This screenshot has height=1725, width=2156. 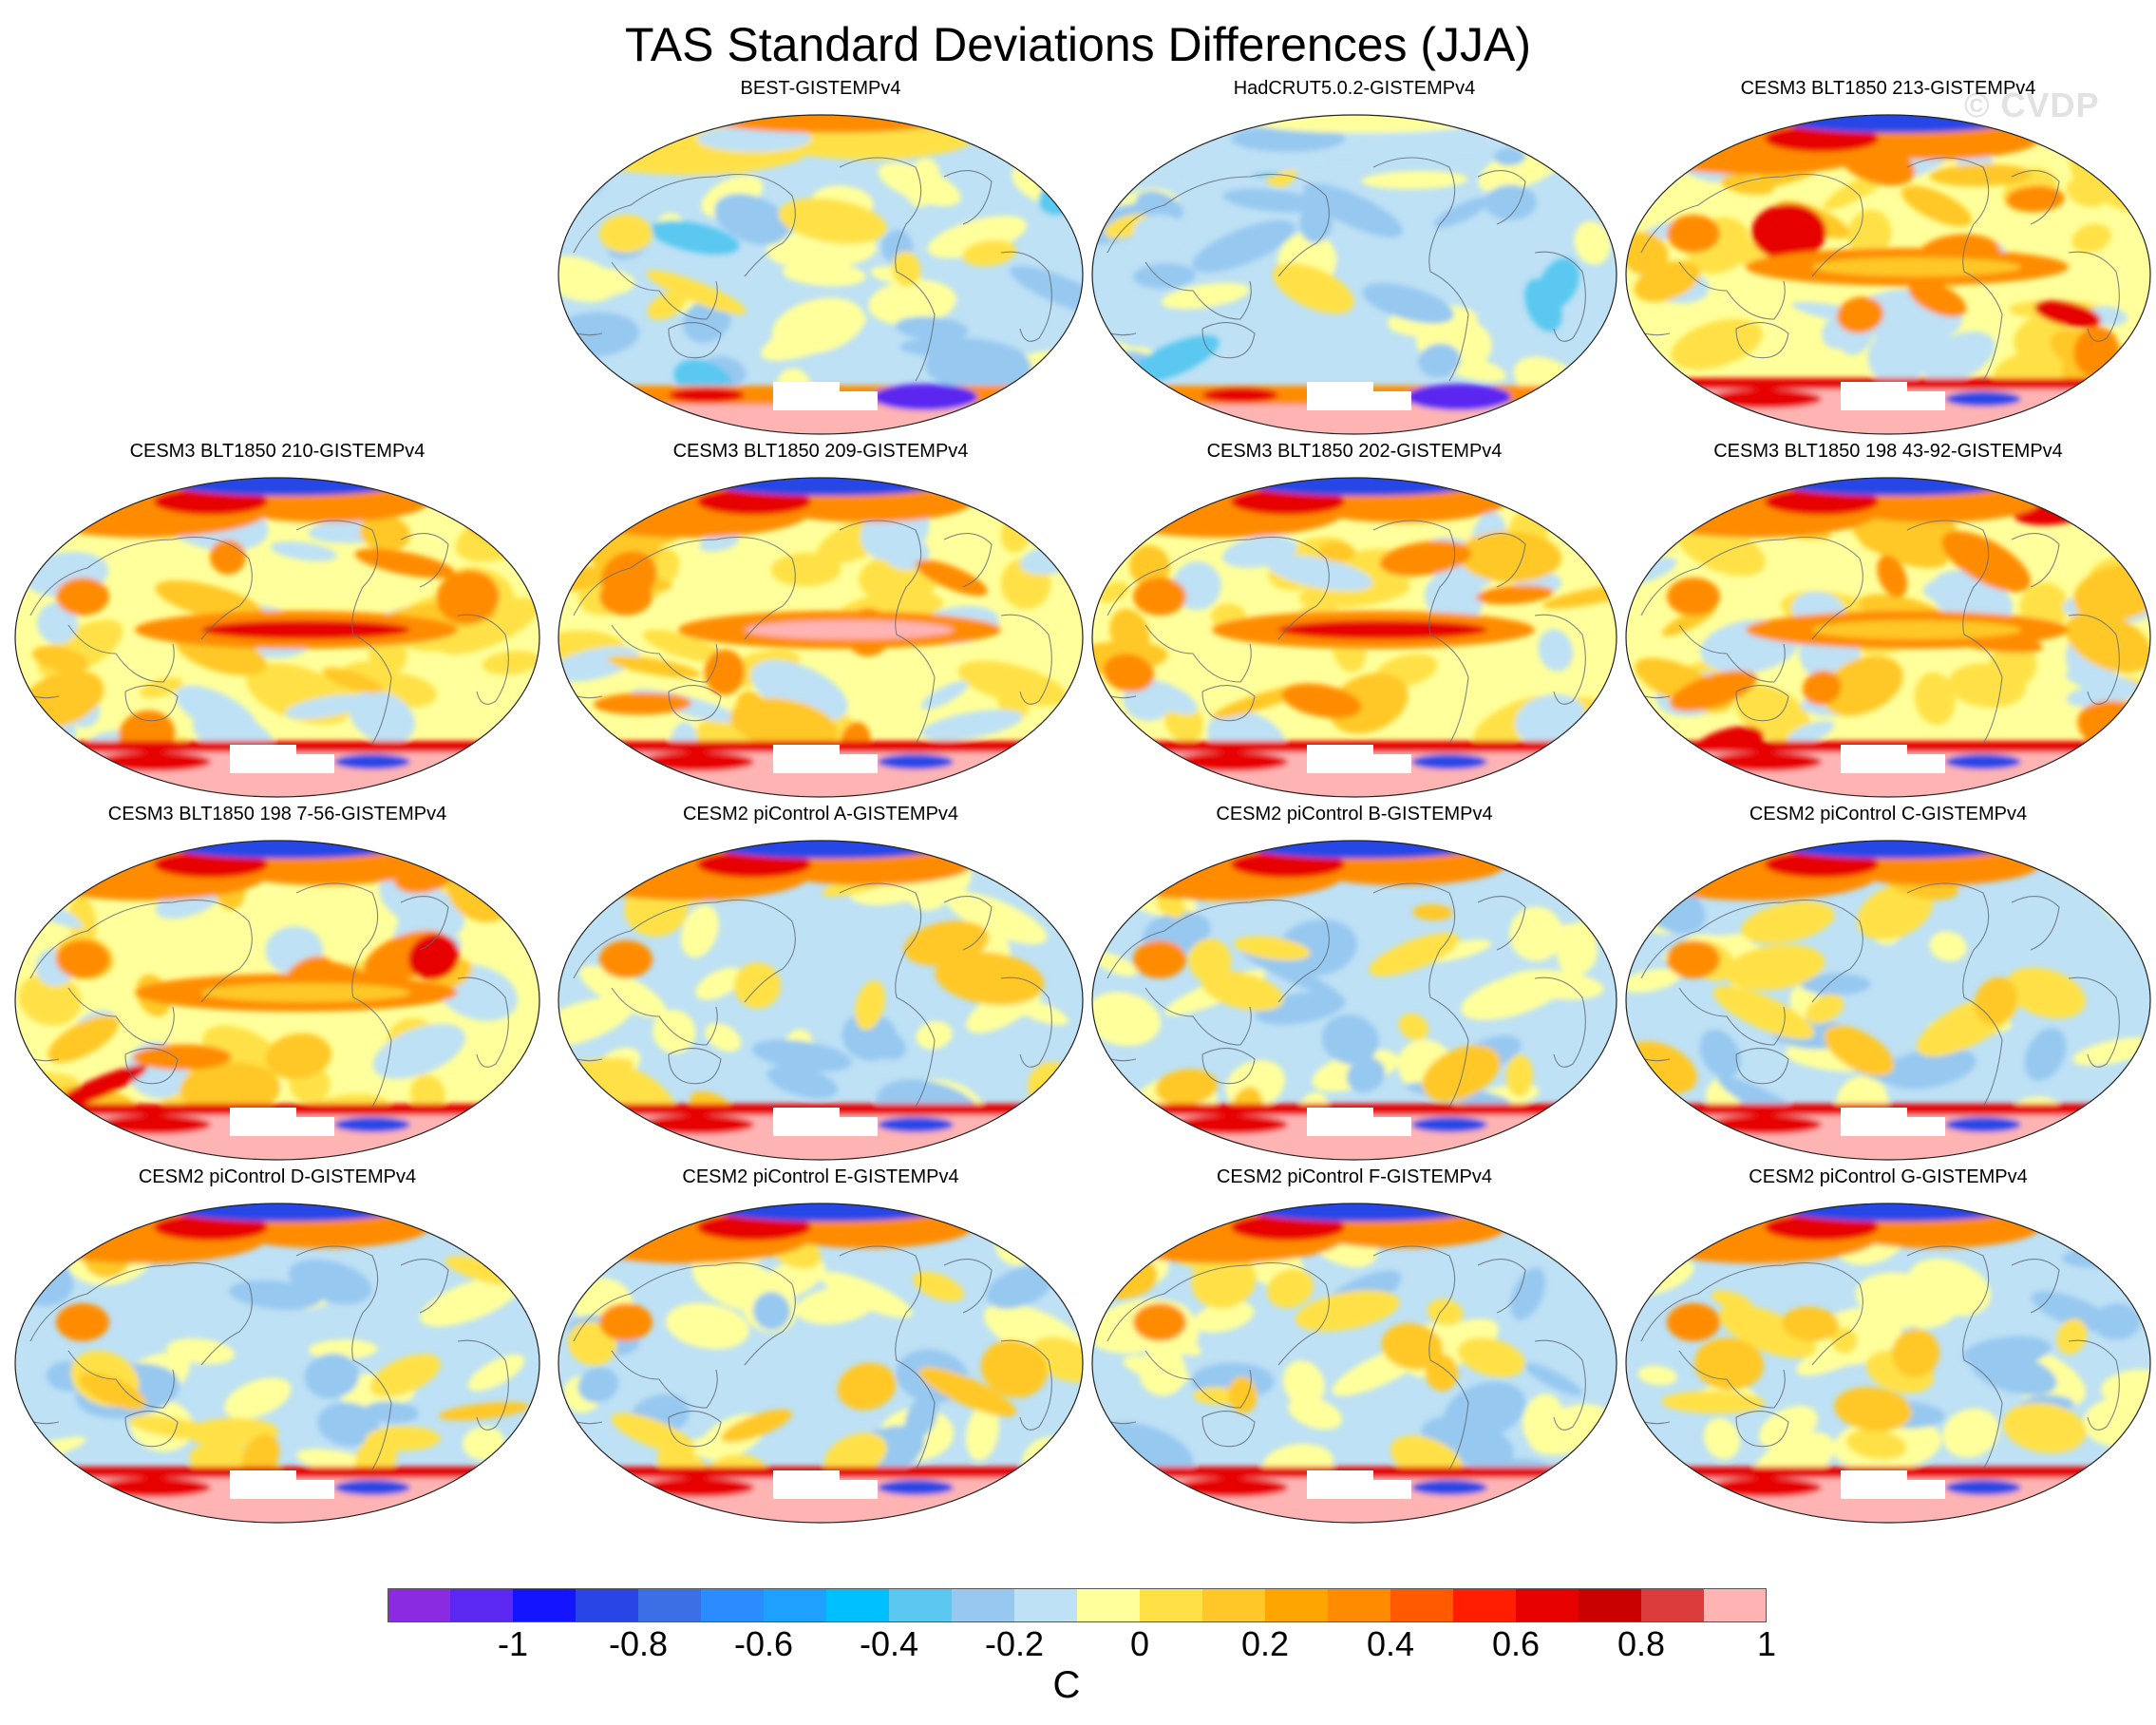 I want to click on colorbar-tick-label: -0.6, so click(x=764, y=1643).